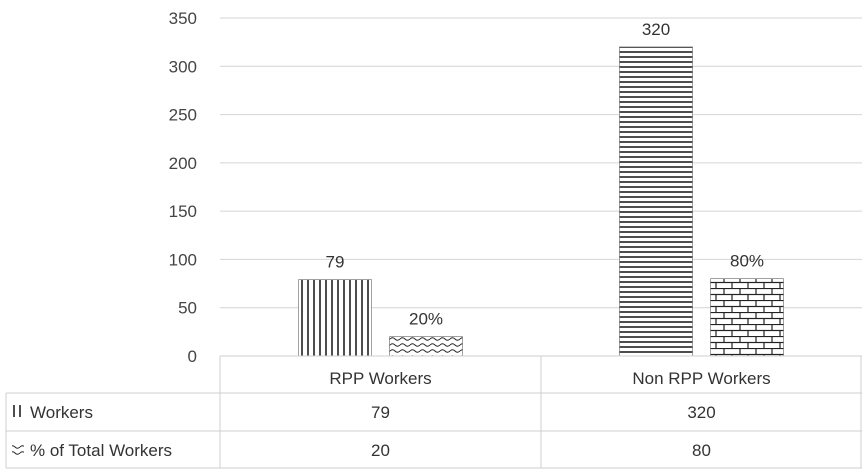 The width and height of the screenshot is (862, 474). I want to click on y-tick-label: 100, so click(183, 259).